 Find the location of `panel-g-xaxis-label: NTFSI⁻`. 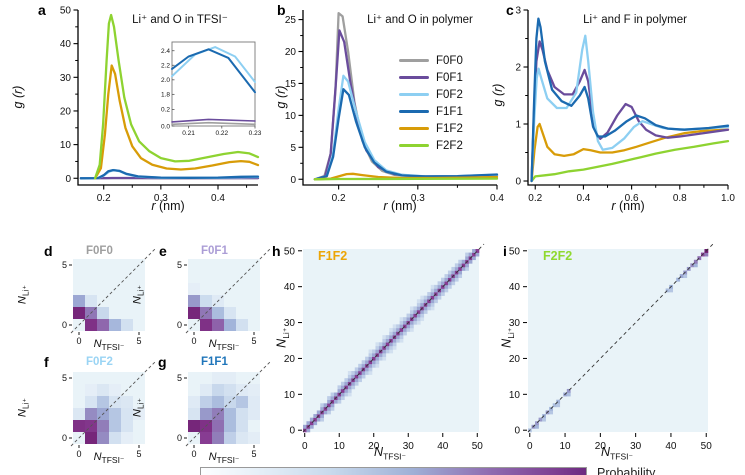

panel-g-xaxis-label: NTFSI⁻ is located at coordinates (224, 458).